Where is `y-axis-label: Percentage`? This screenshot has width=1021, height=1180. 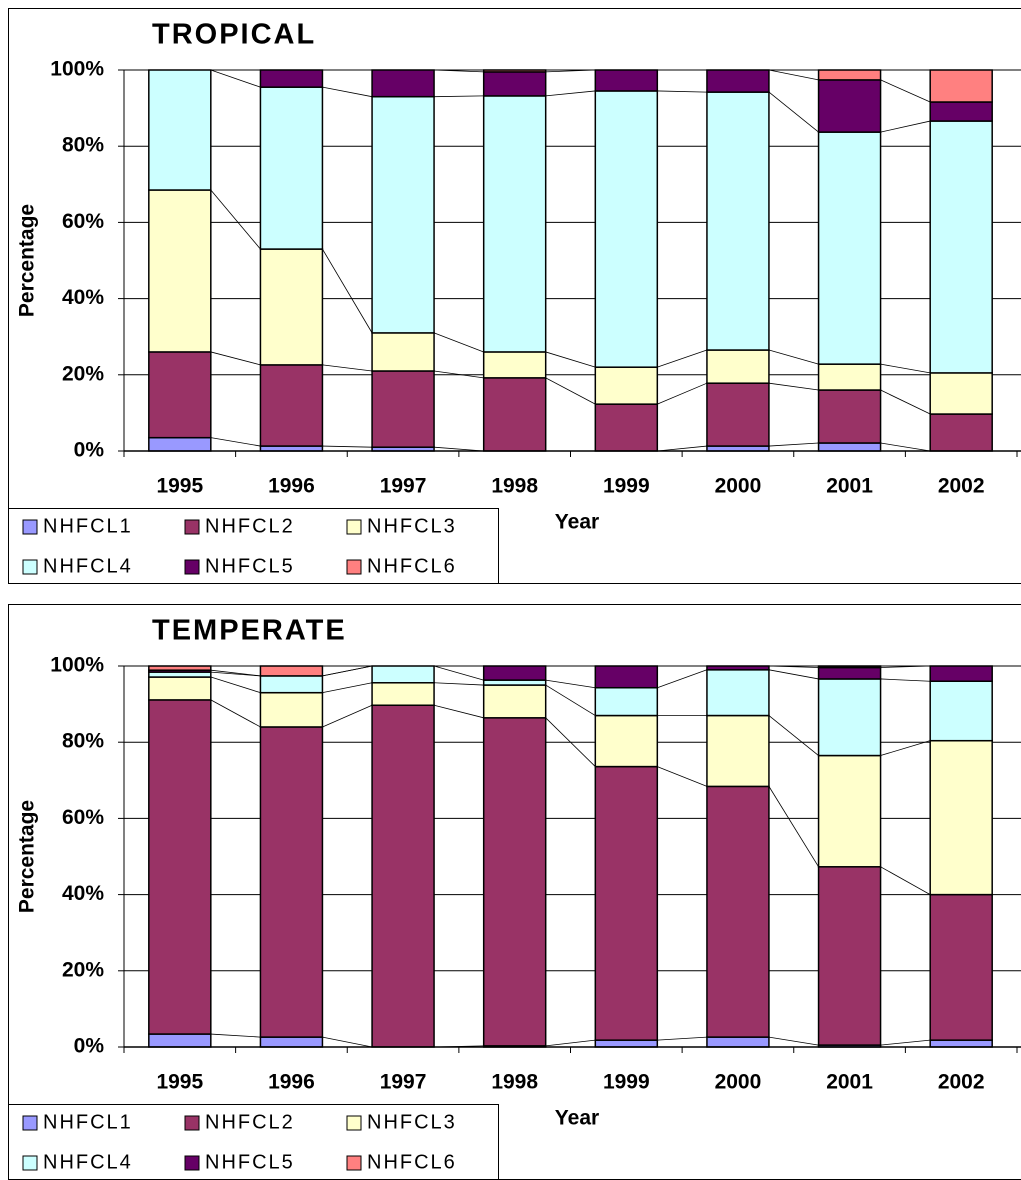 y-axis-label: Percentage is located at coordinates (27, 260).